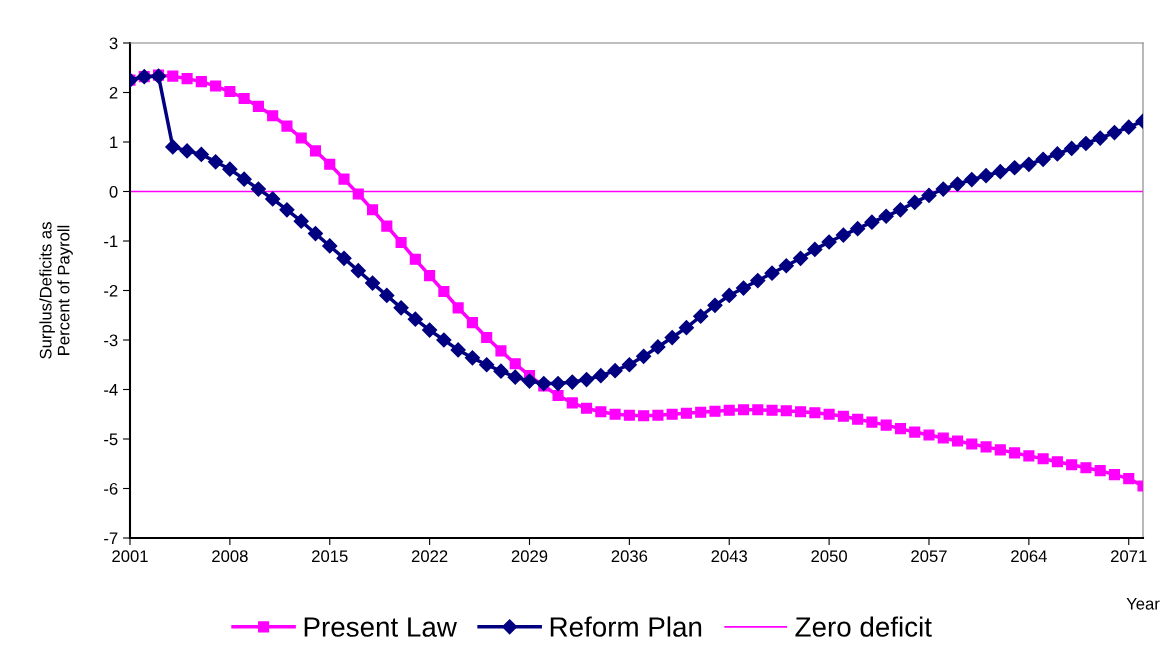  What do you see at coordinates (629, 556) in the screenshot?
I see `x-tick-label: 2036` at bounding box center [629, 556].